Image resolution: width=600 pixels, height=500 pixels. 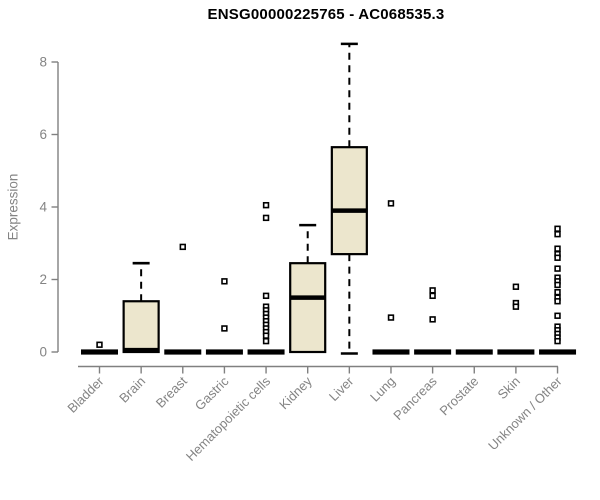 I want to click on svg-text: Bladder, so click(x=85, y=394).